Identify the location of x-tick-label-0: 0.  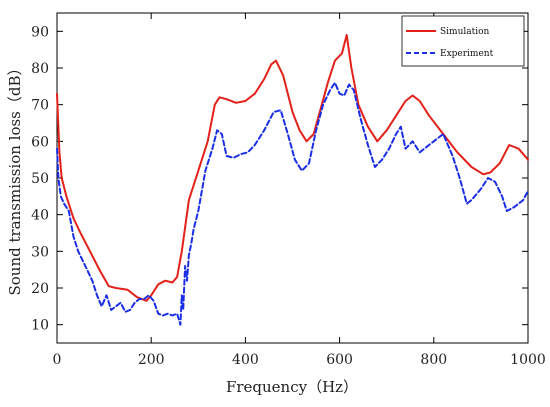
(57, 360).